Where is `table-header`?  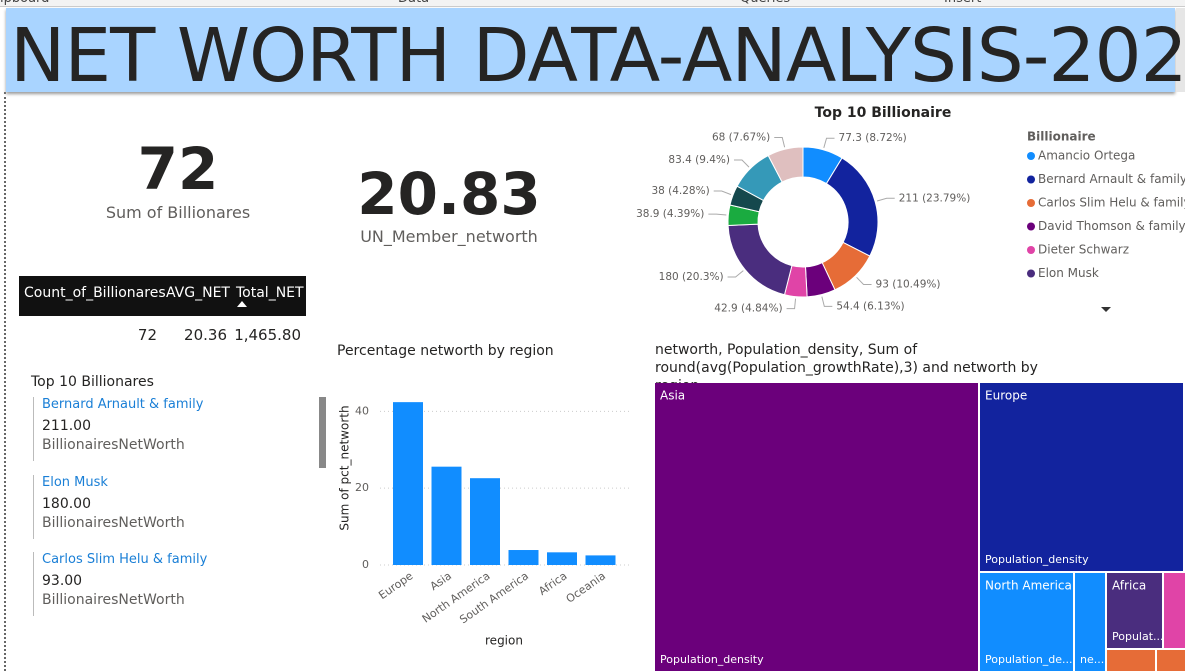 table-header is located at coordinates (162, 296).